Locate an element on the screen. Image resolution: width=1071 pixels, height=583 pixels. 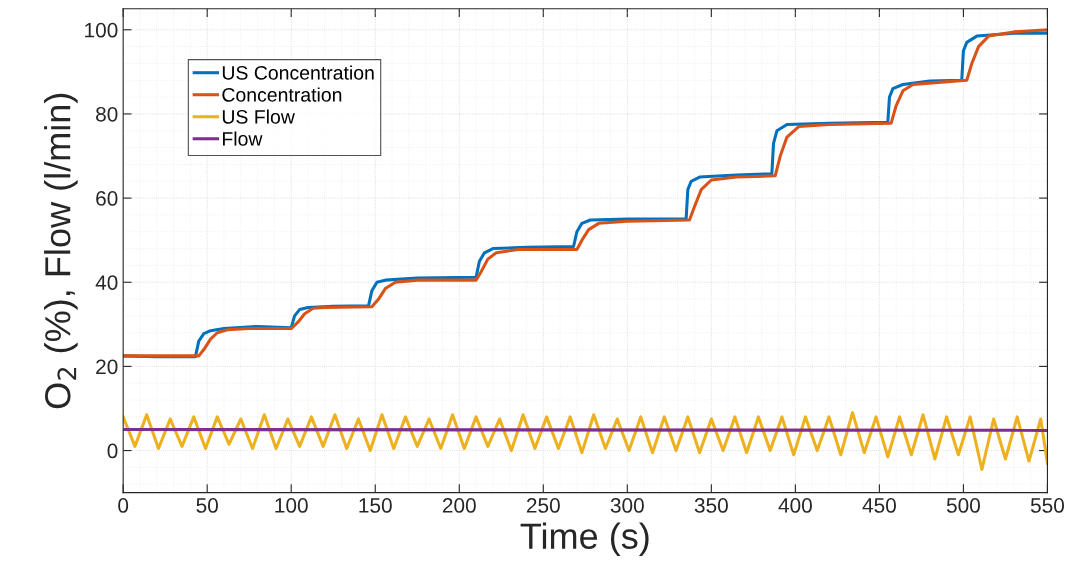
legend-label: Flow is located at coordinates (242, 138).